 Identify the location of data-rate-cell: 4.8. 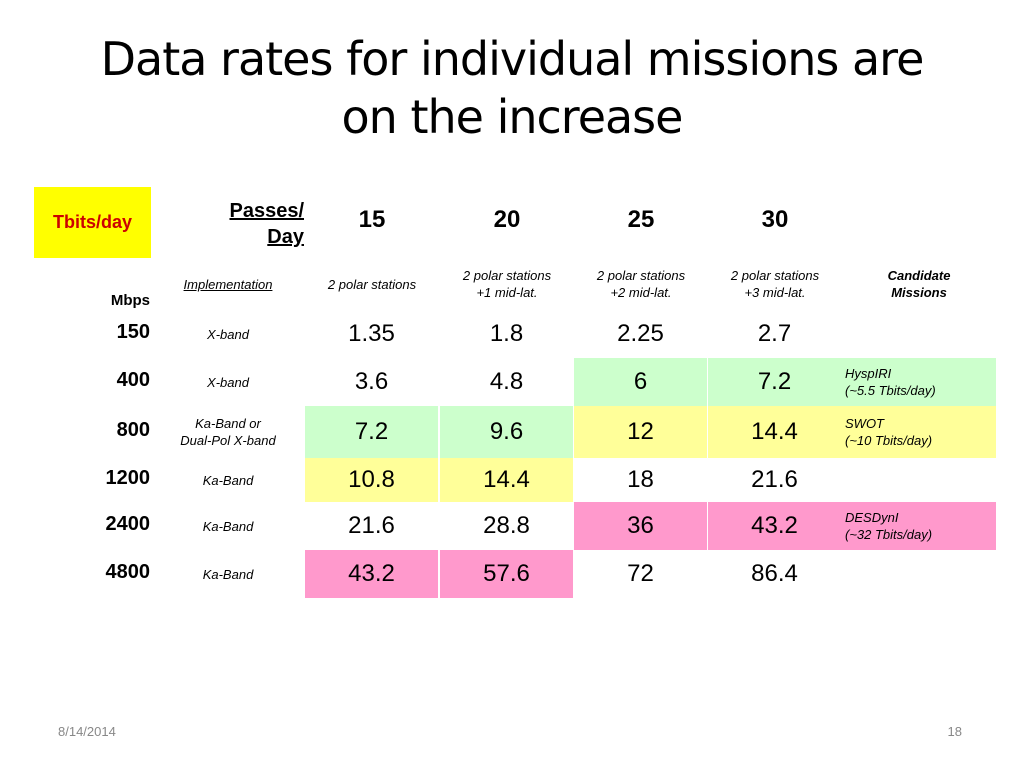
(506, 381).